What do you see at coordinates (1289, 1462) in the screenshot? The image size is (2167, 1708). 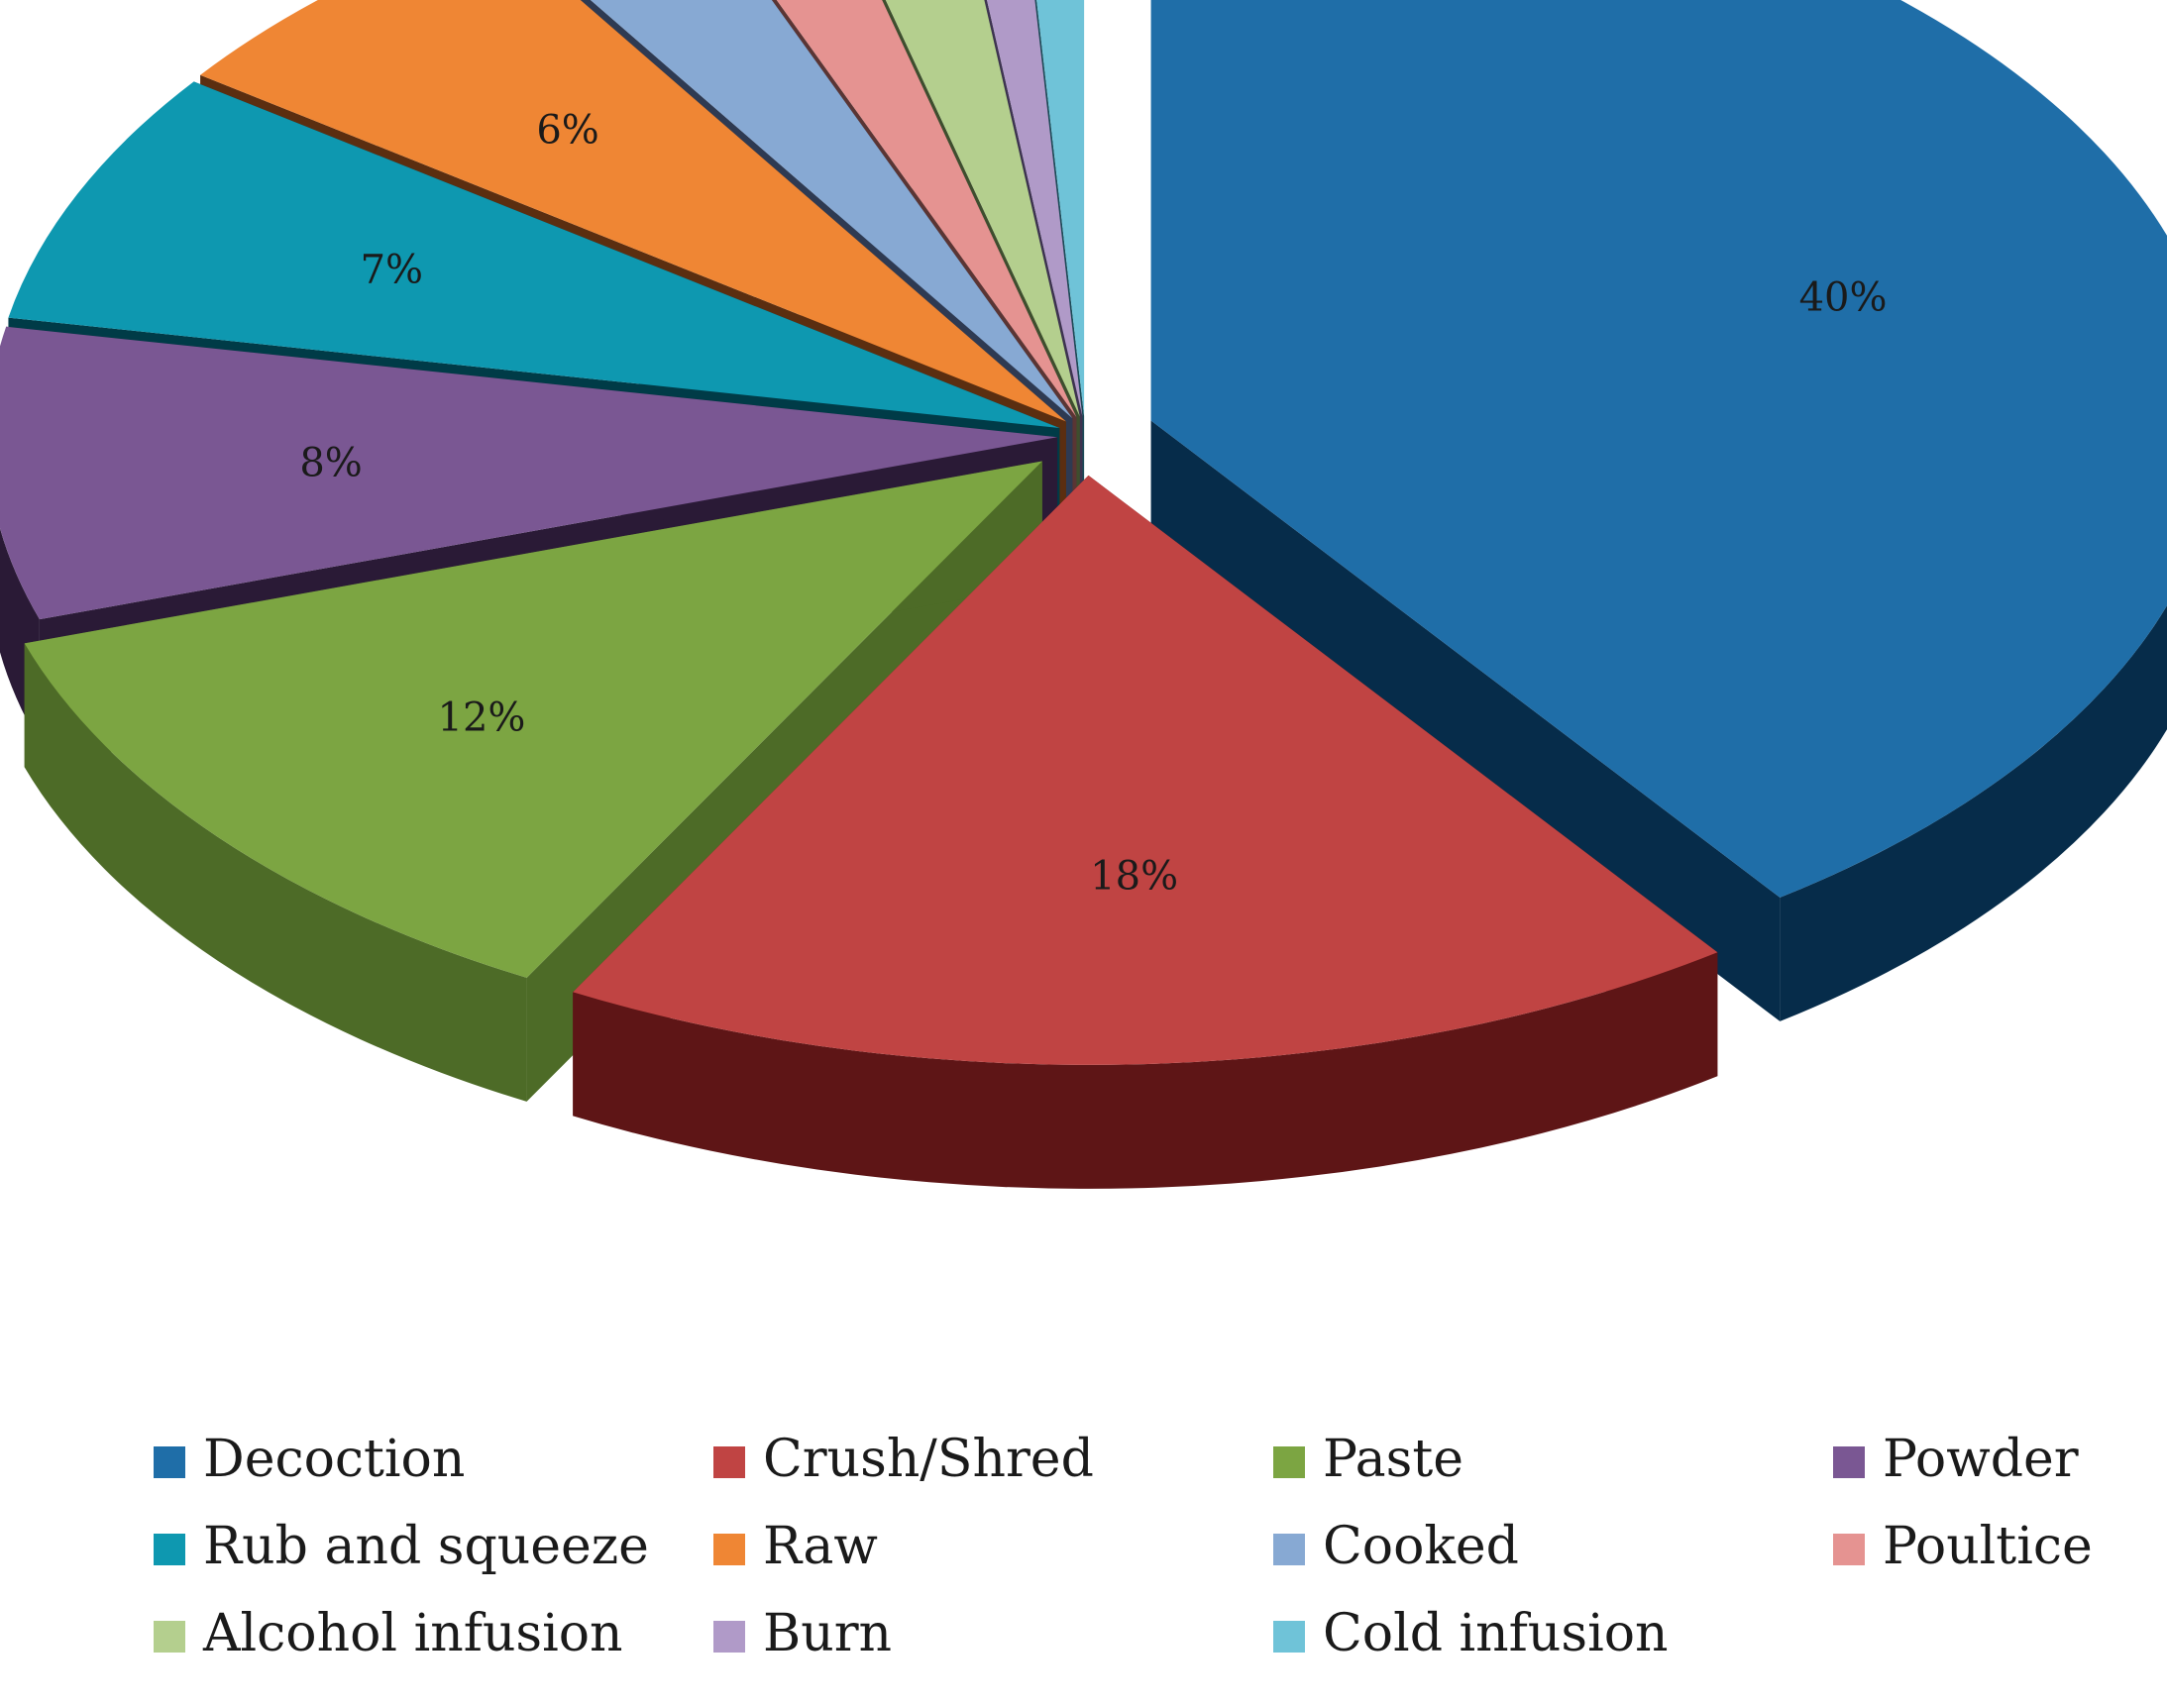 I see `legend-swatch-paste` at bounding box center [1289, 1462].